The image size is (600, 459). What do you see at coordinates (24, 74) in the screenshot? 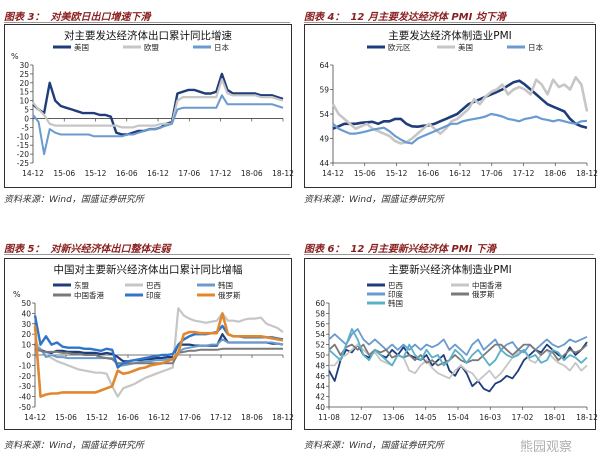
I see `y-tick-label: 25` at bounding box center [24, 74].